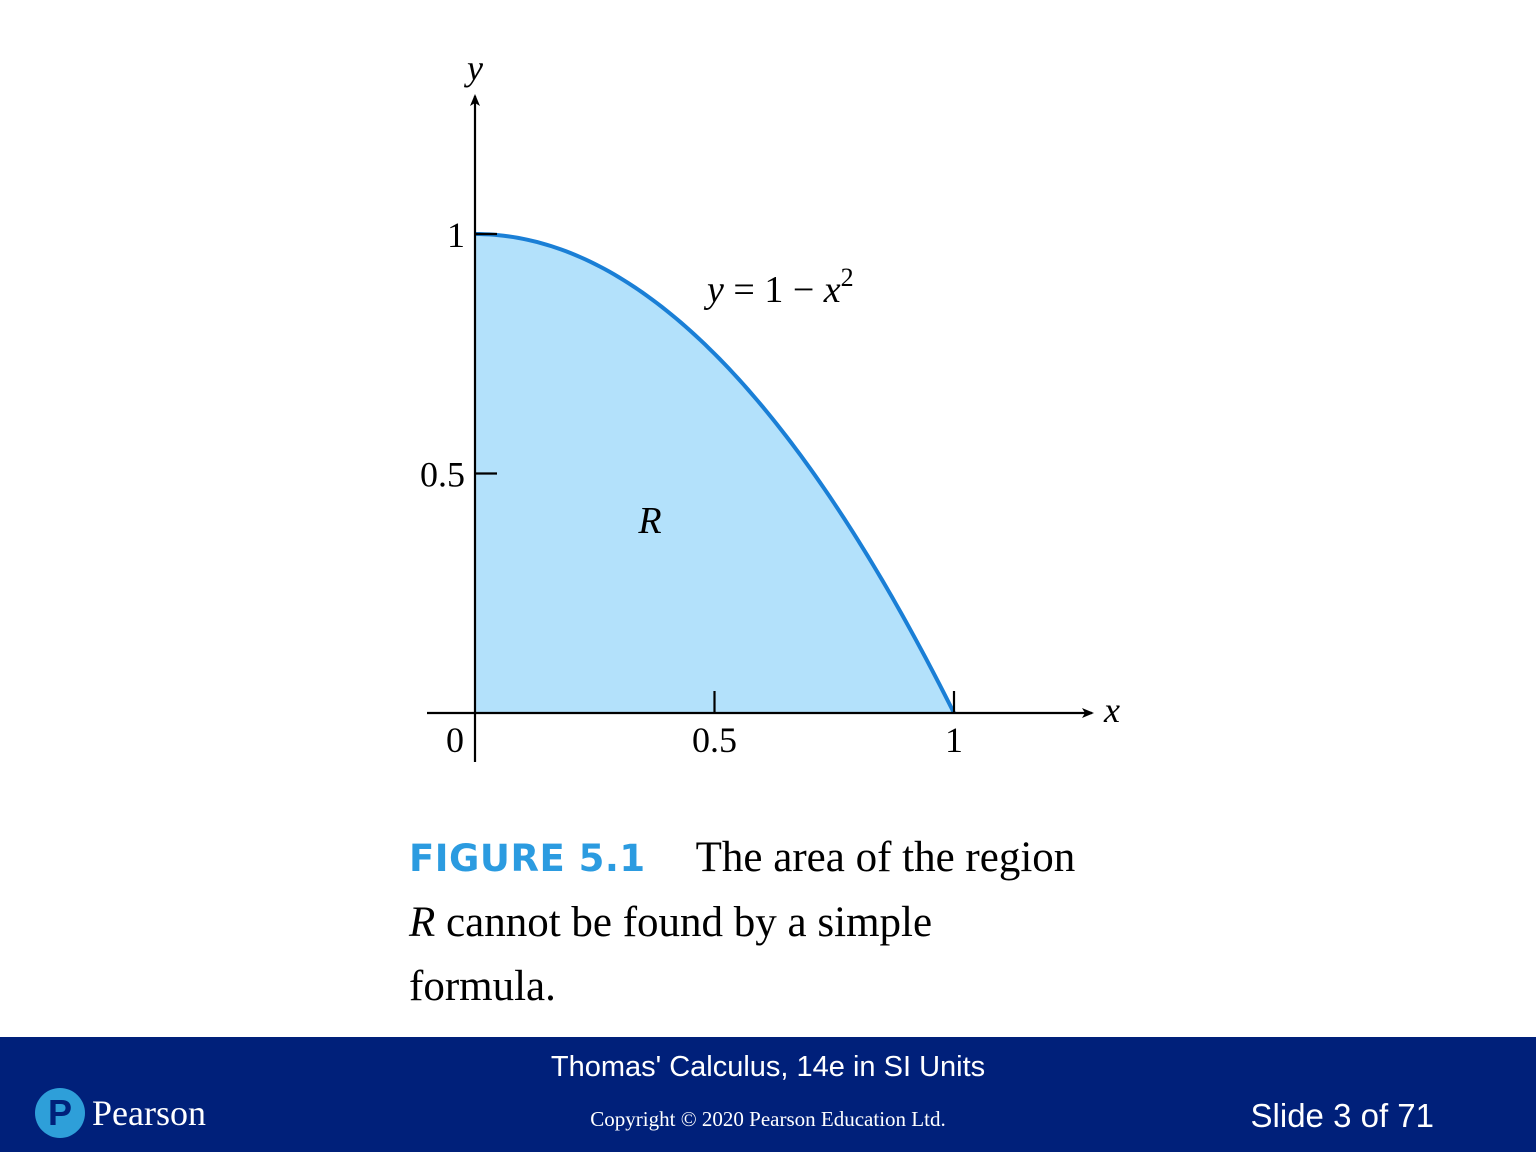  What do you see at coordinates (778, 287) in the screenshot?
I see `function-label: y = 1 − x2` at bounding box center [778, 287].